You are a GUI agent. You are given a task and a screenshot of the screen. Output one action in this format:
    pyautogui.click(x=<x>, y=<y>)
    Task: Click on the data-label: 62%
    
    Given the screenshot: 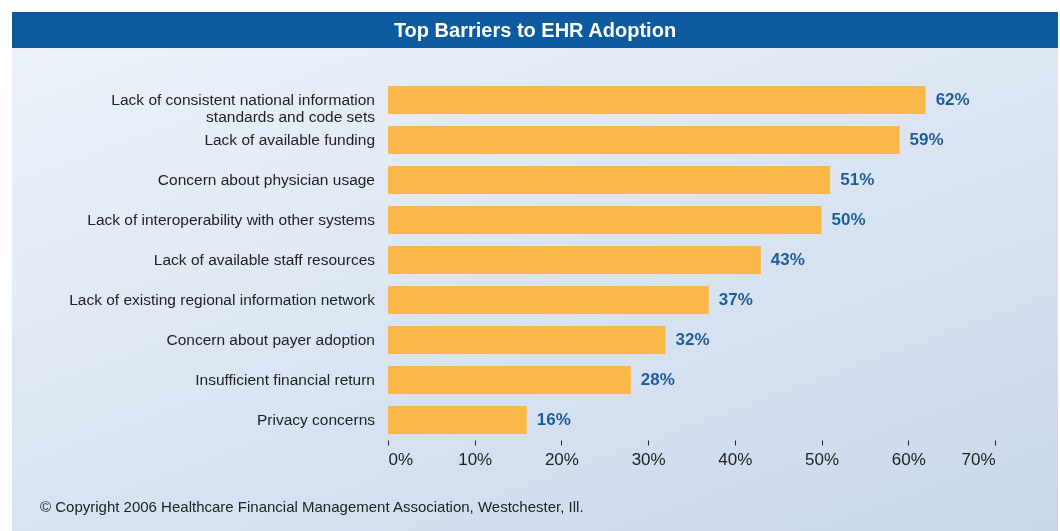 What is the action you would take?
    pyautogui.click(x=952, y=99)
    